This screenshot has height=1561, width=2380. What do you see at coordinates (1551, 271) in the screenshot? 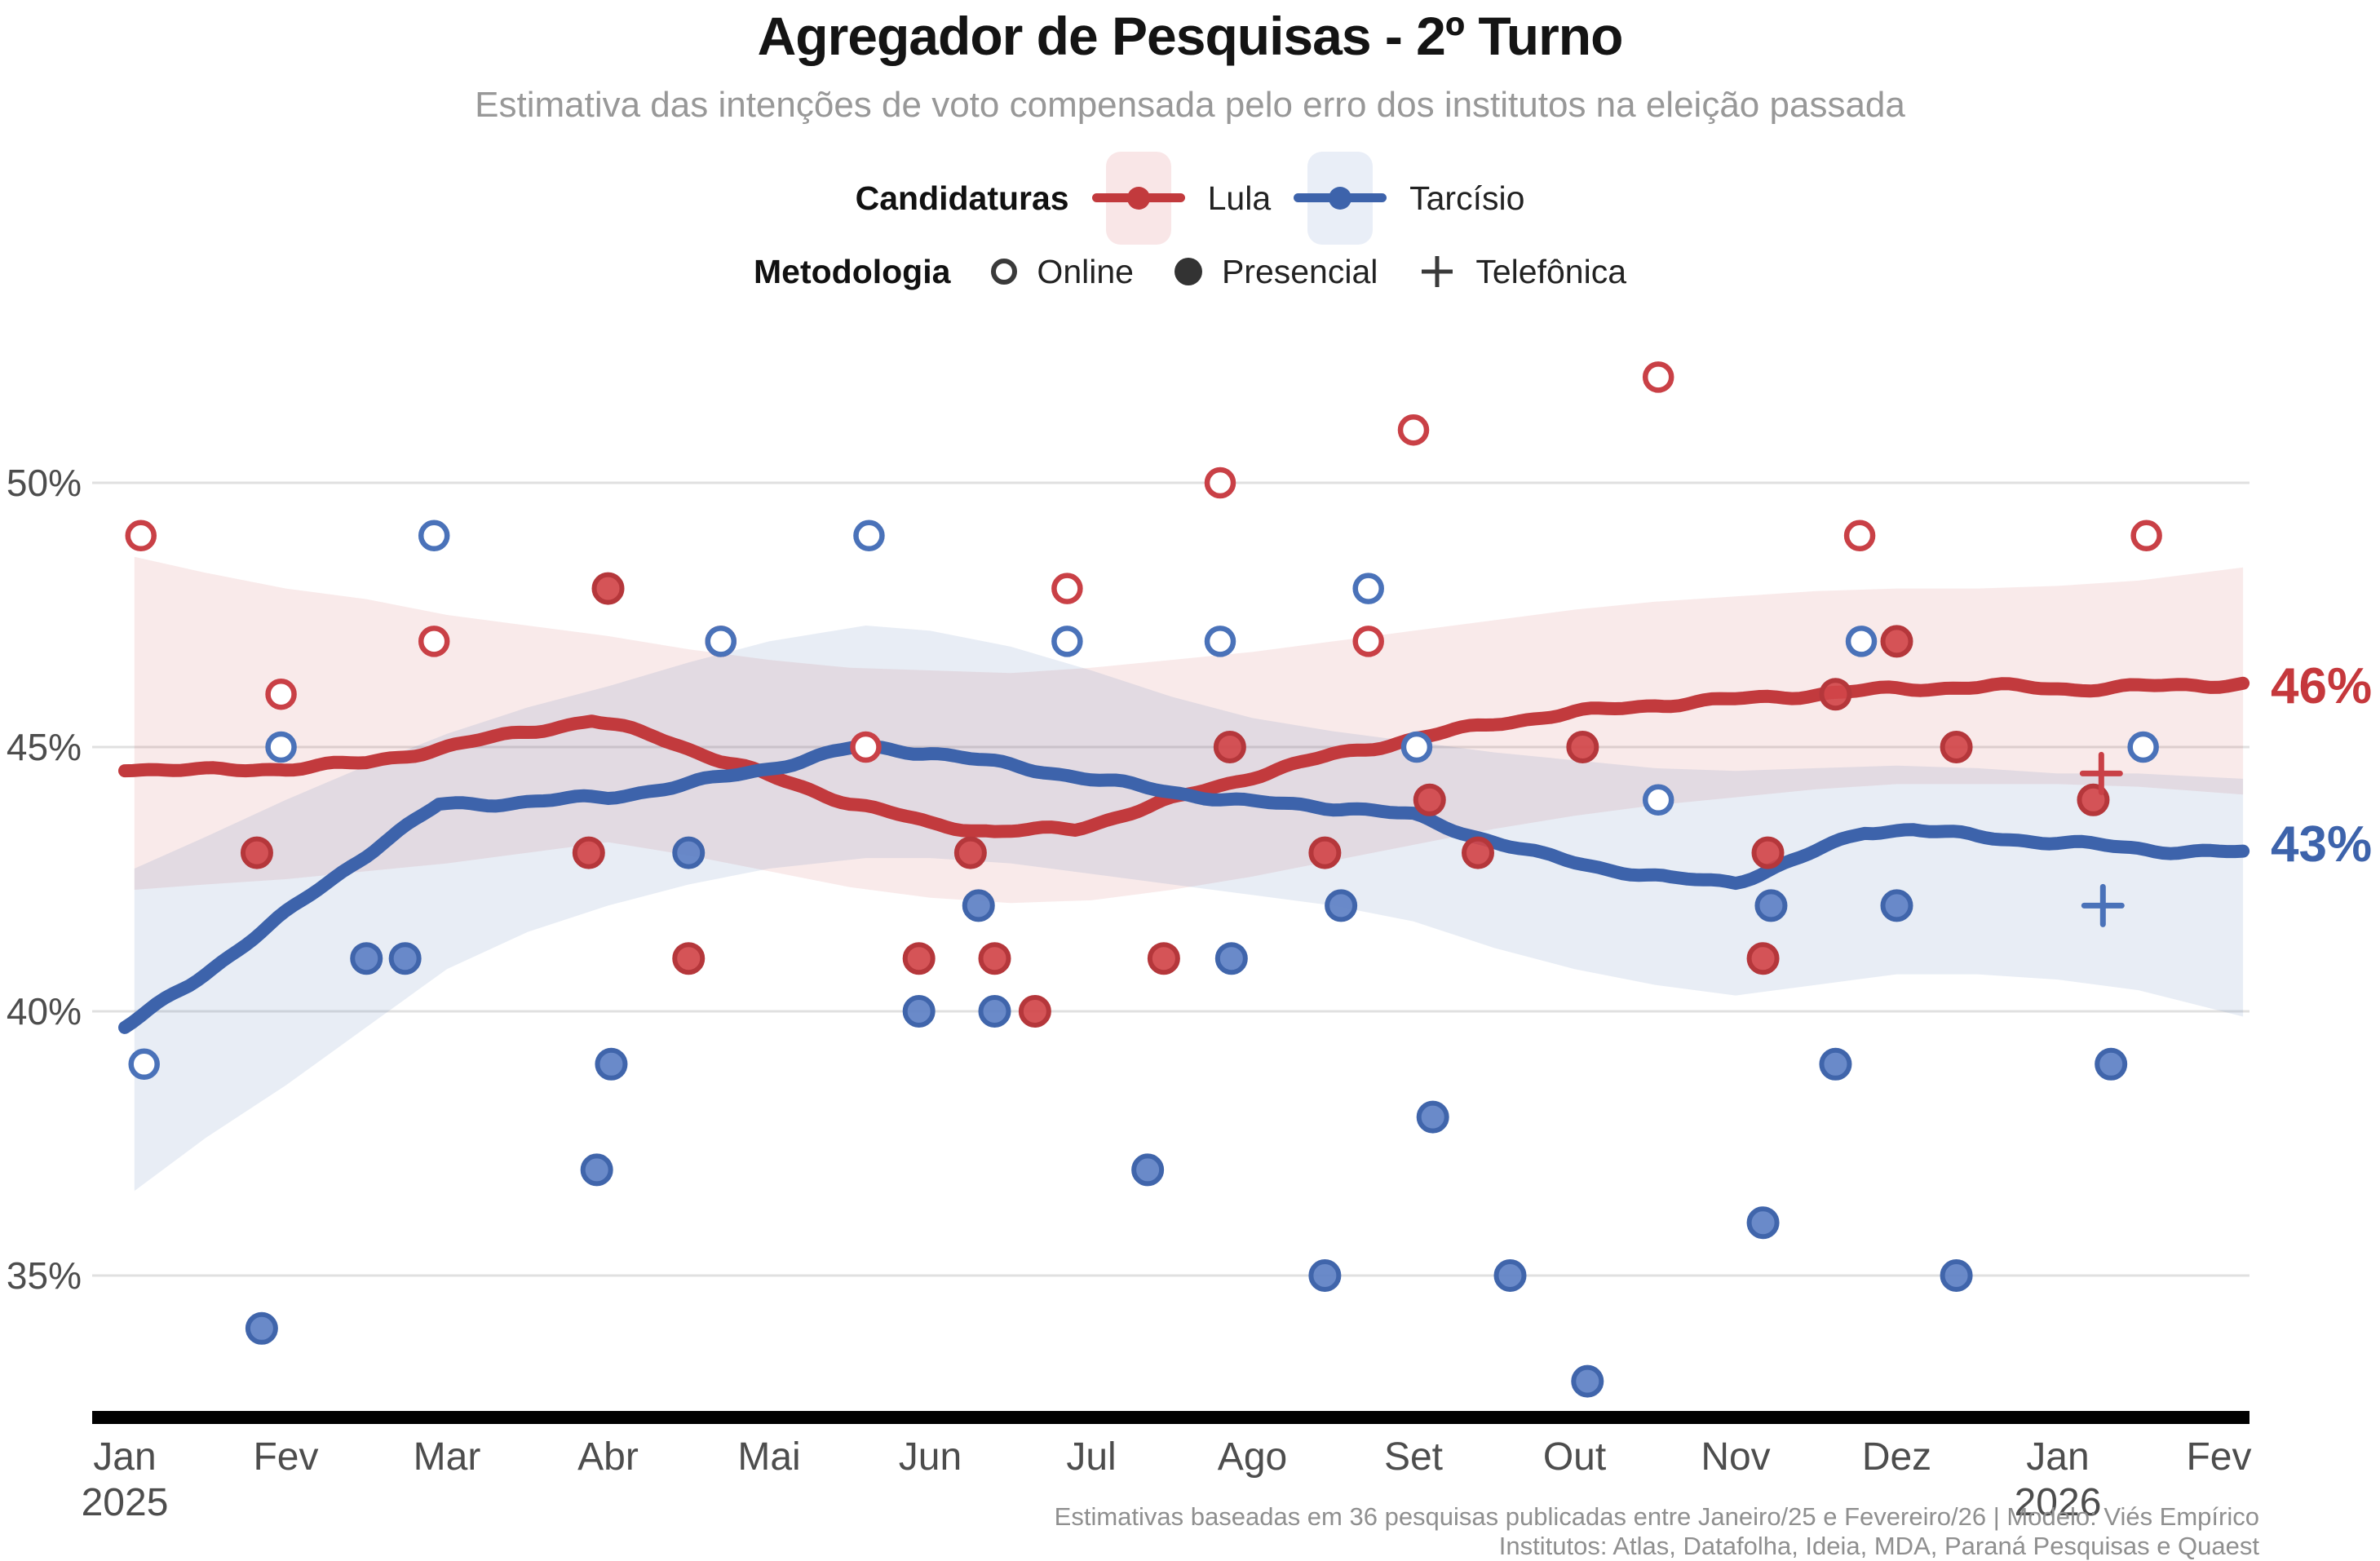
I see `telefonica-label: Telefônica` at bounding box center [1551, 271].